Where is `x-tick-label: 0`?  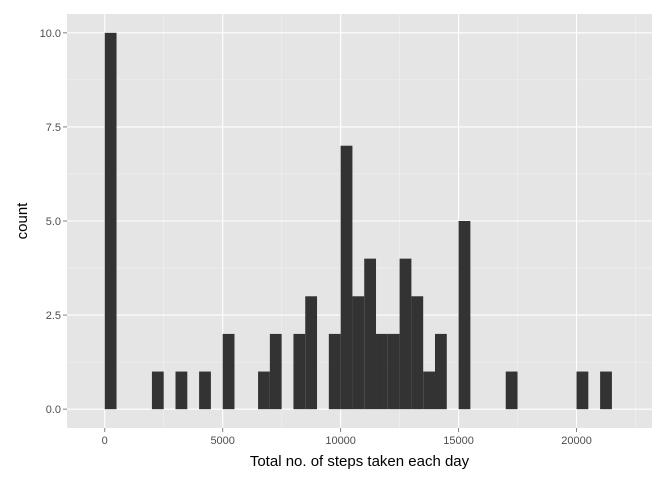 x-tick-label: 0 is located at coordinates (105, 441).